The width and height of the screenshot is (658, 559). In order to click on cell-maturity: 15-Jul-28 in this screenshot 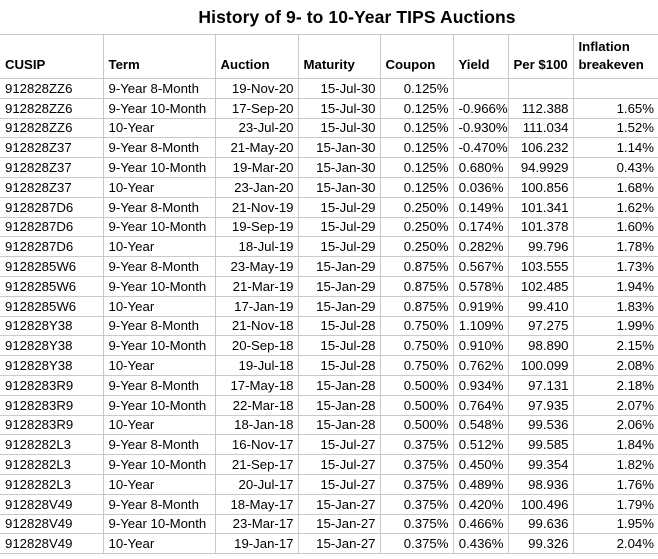, I will do `click(339, 365)`.